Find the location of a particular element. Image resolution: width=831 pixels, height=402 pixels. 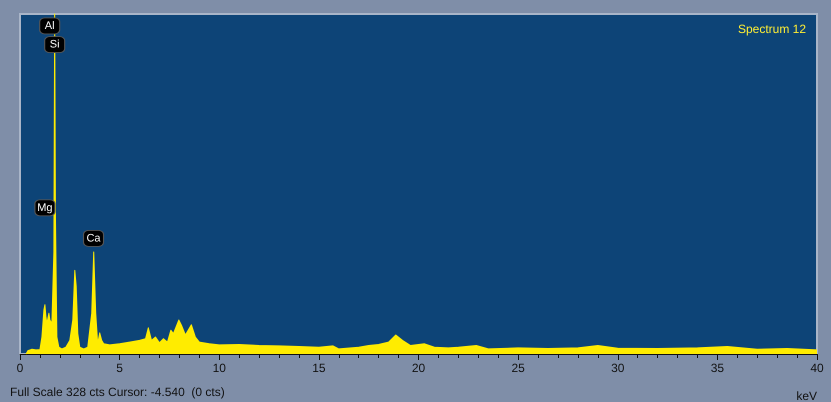

x-tick-label: 15 is located at coordinates (319, 368).